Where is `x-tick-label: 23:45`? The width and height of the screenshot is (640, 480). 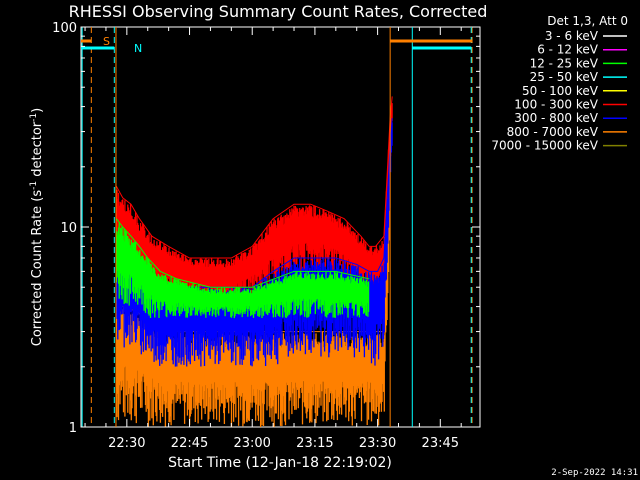
x-tick-label: 23:45 is located at coordinates (440, 443).